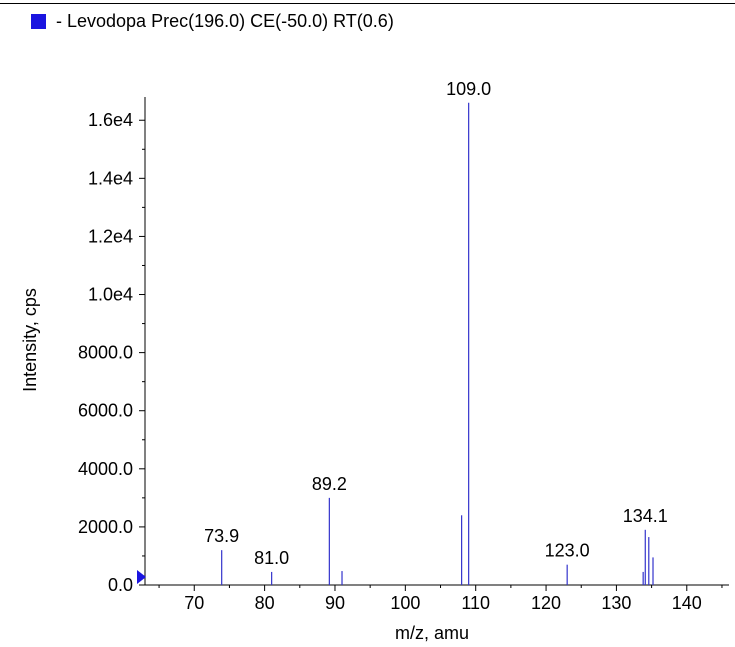 This screenshot has width=735, height=647. I want to click on x-tick-label: 80, so click(265, 603).